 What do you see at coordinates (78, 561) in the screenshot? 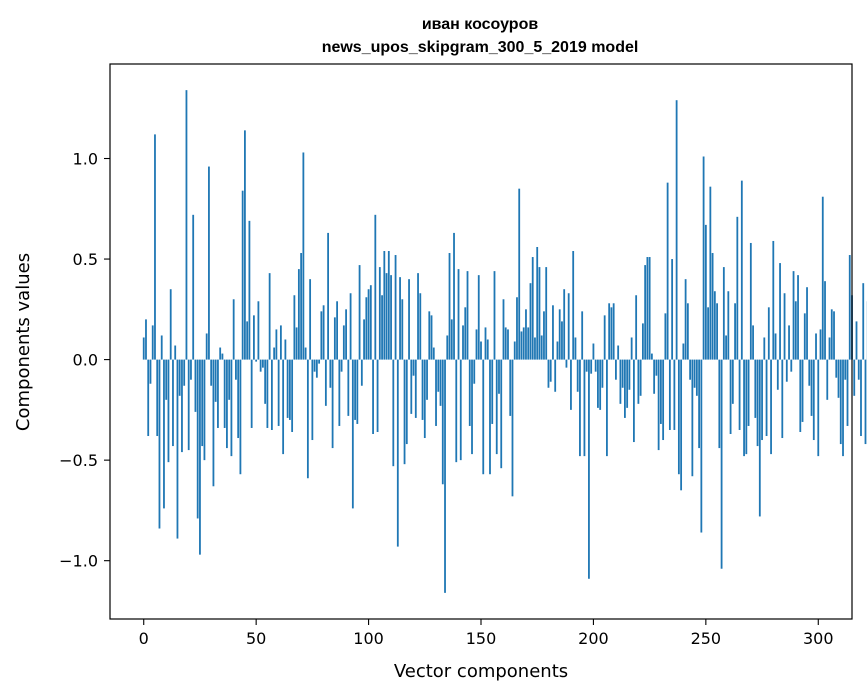
I see `y-tick-label-0: −1.0` at bounding box center [78, 561].